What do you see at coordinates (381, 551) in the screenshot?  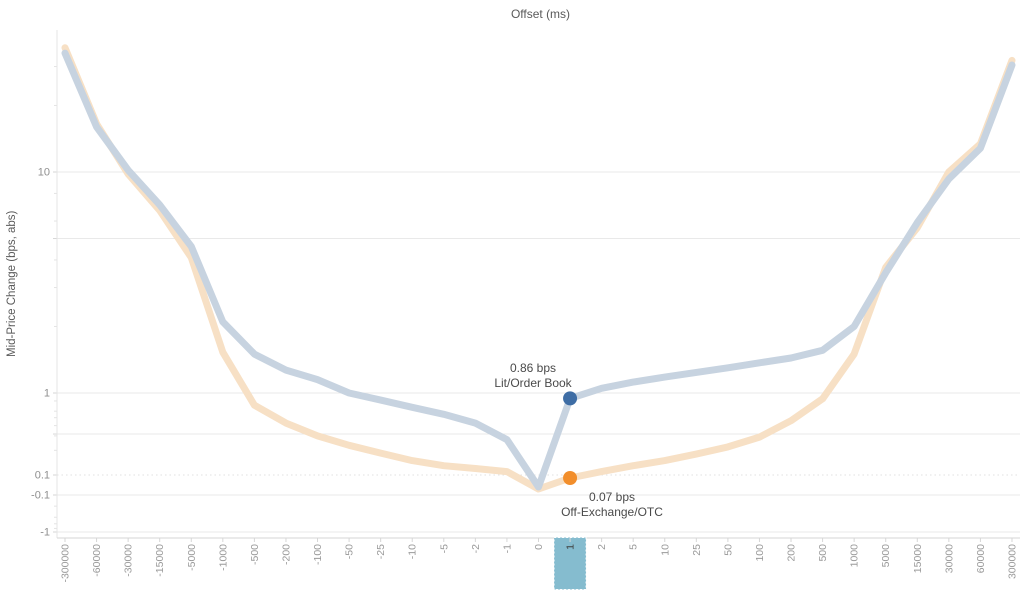 I see `x-tick-label: -25` at bounding box center [381, 551].